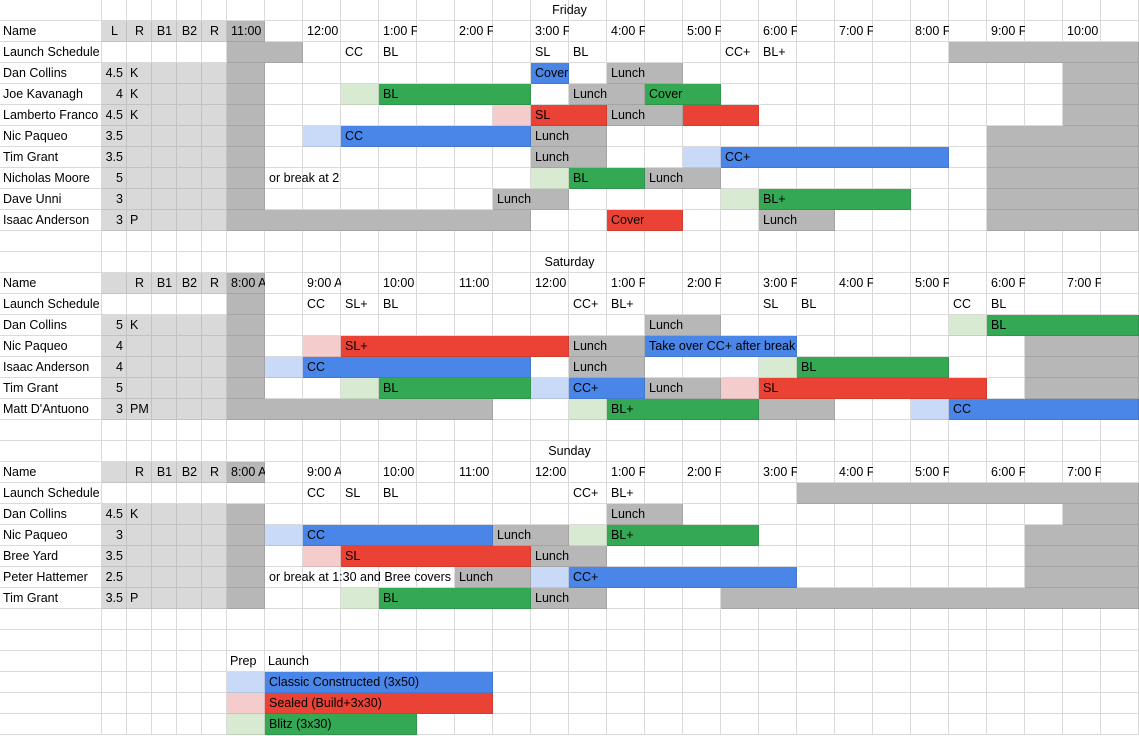 This screenshot has width=1139, height=736. What do you see at coordinates (835, 157) in the screenshot?
I see `shift-block-blue` at bounding box center [835, 157].